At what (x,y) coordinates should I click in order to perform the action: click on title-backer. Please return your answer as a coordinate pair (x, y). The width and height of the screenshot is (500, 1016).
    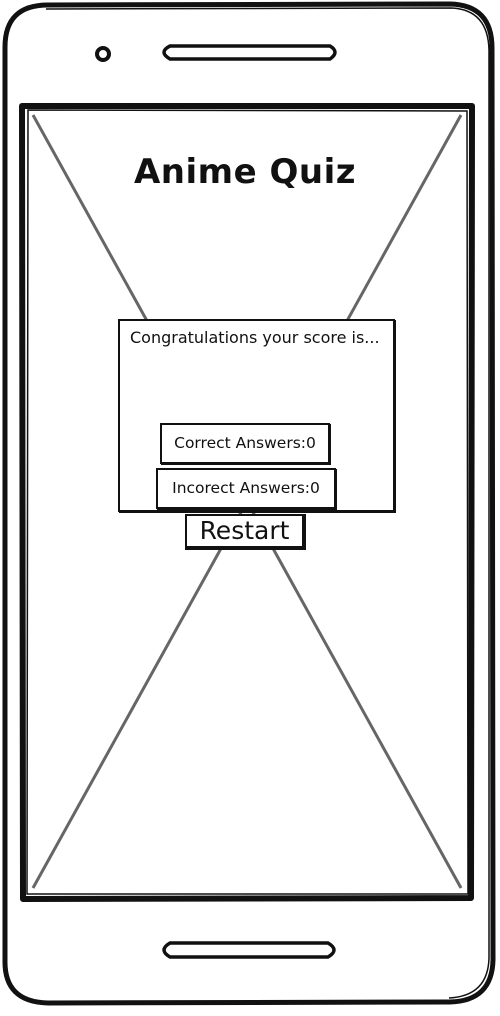
    Looking at the image, I should click on (245, 173).